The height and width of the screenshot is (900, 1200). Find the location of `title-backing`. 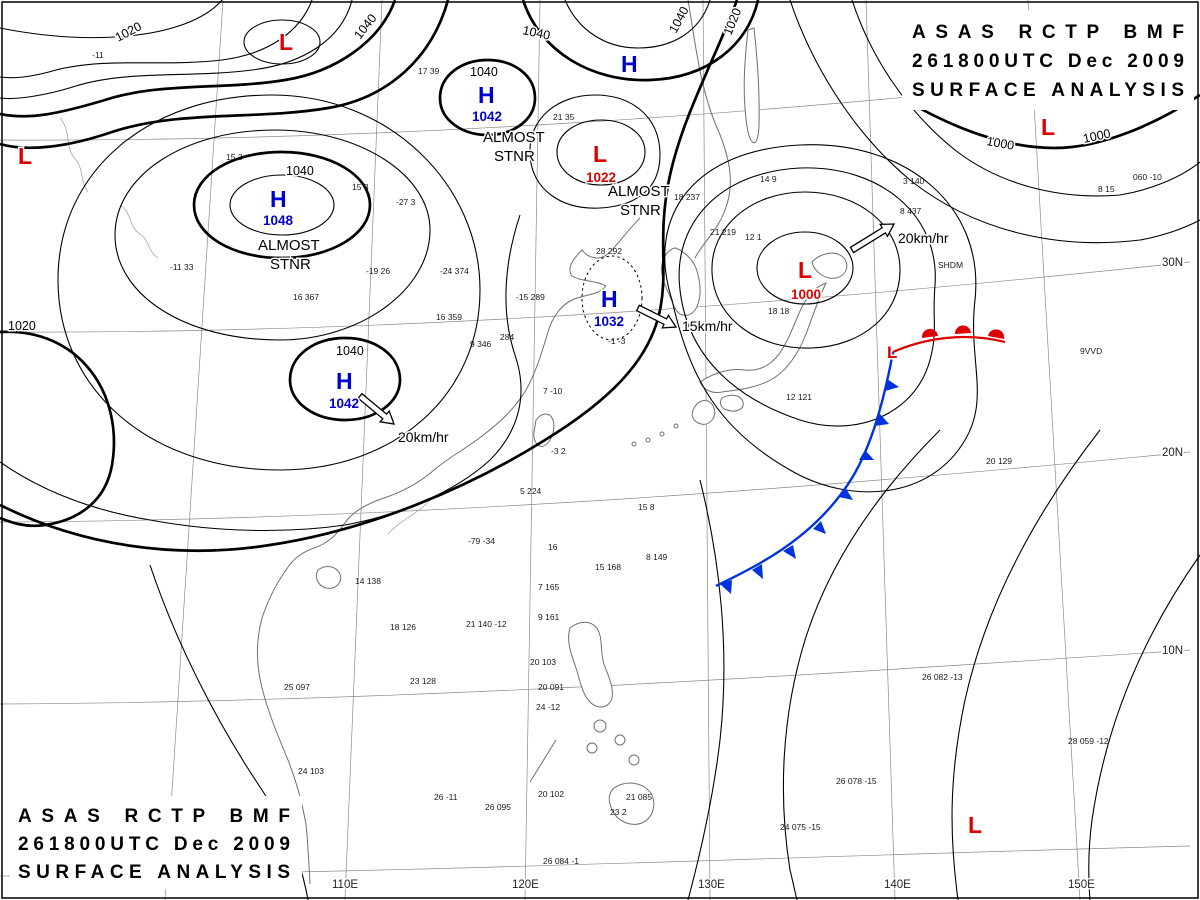

title-backing is located at coordinates (156, 842).